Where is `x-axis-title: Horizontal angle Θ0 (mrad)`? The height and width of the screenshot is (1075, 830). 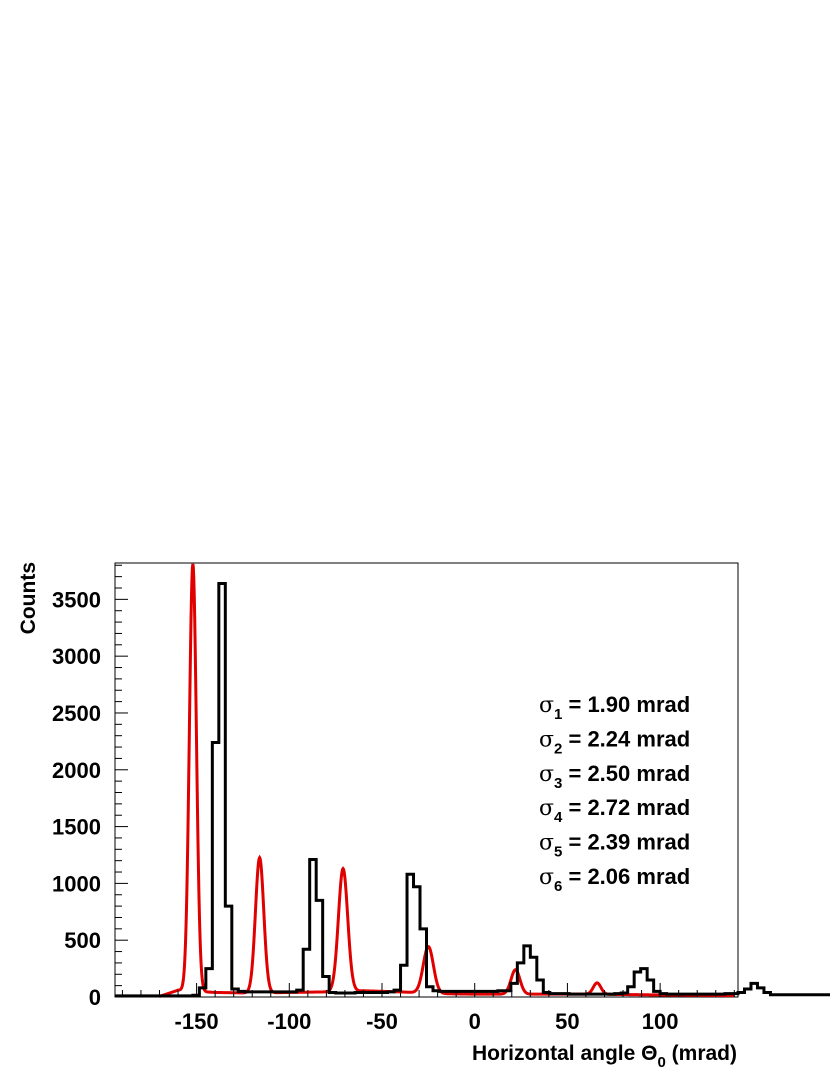 x-axis-title: Horizontal angle Θ0 (mrad) is located at coordinates (604, 1056).